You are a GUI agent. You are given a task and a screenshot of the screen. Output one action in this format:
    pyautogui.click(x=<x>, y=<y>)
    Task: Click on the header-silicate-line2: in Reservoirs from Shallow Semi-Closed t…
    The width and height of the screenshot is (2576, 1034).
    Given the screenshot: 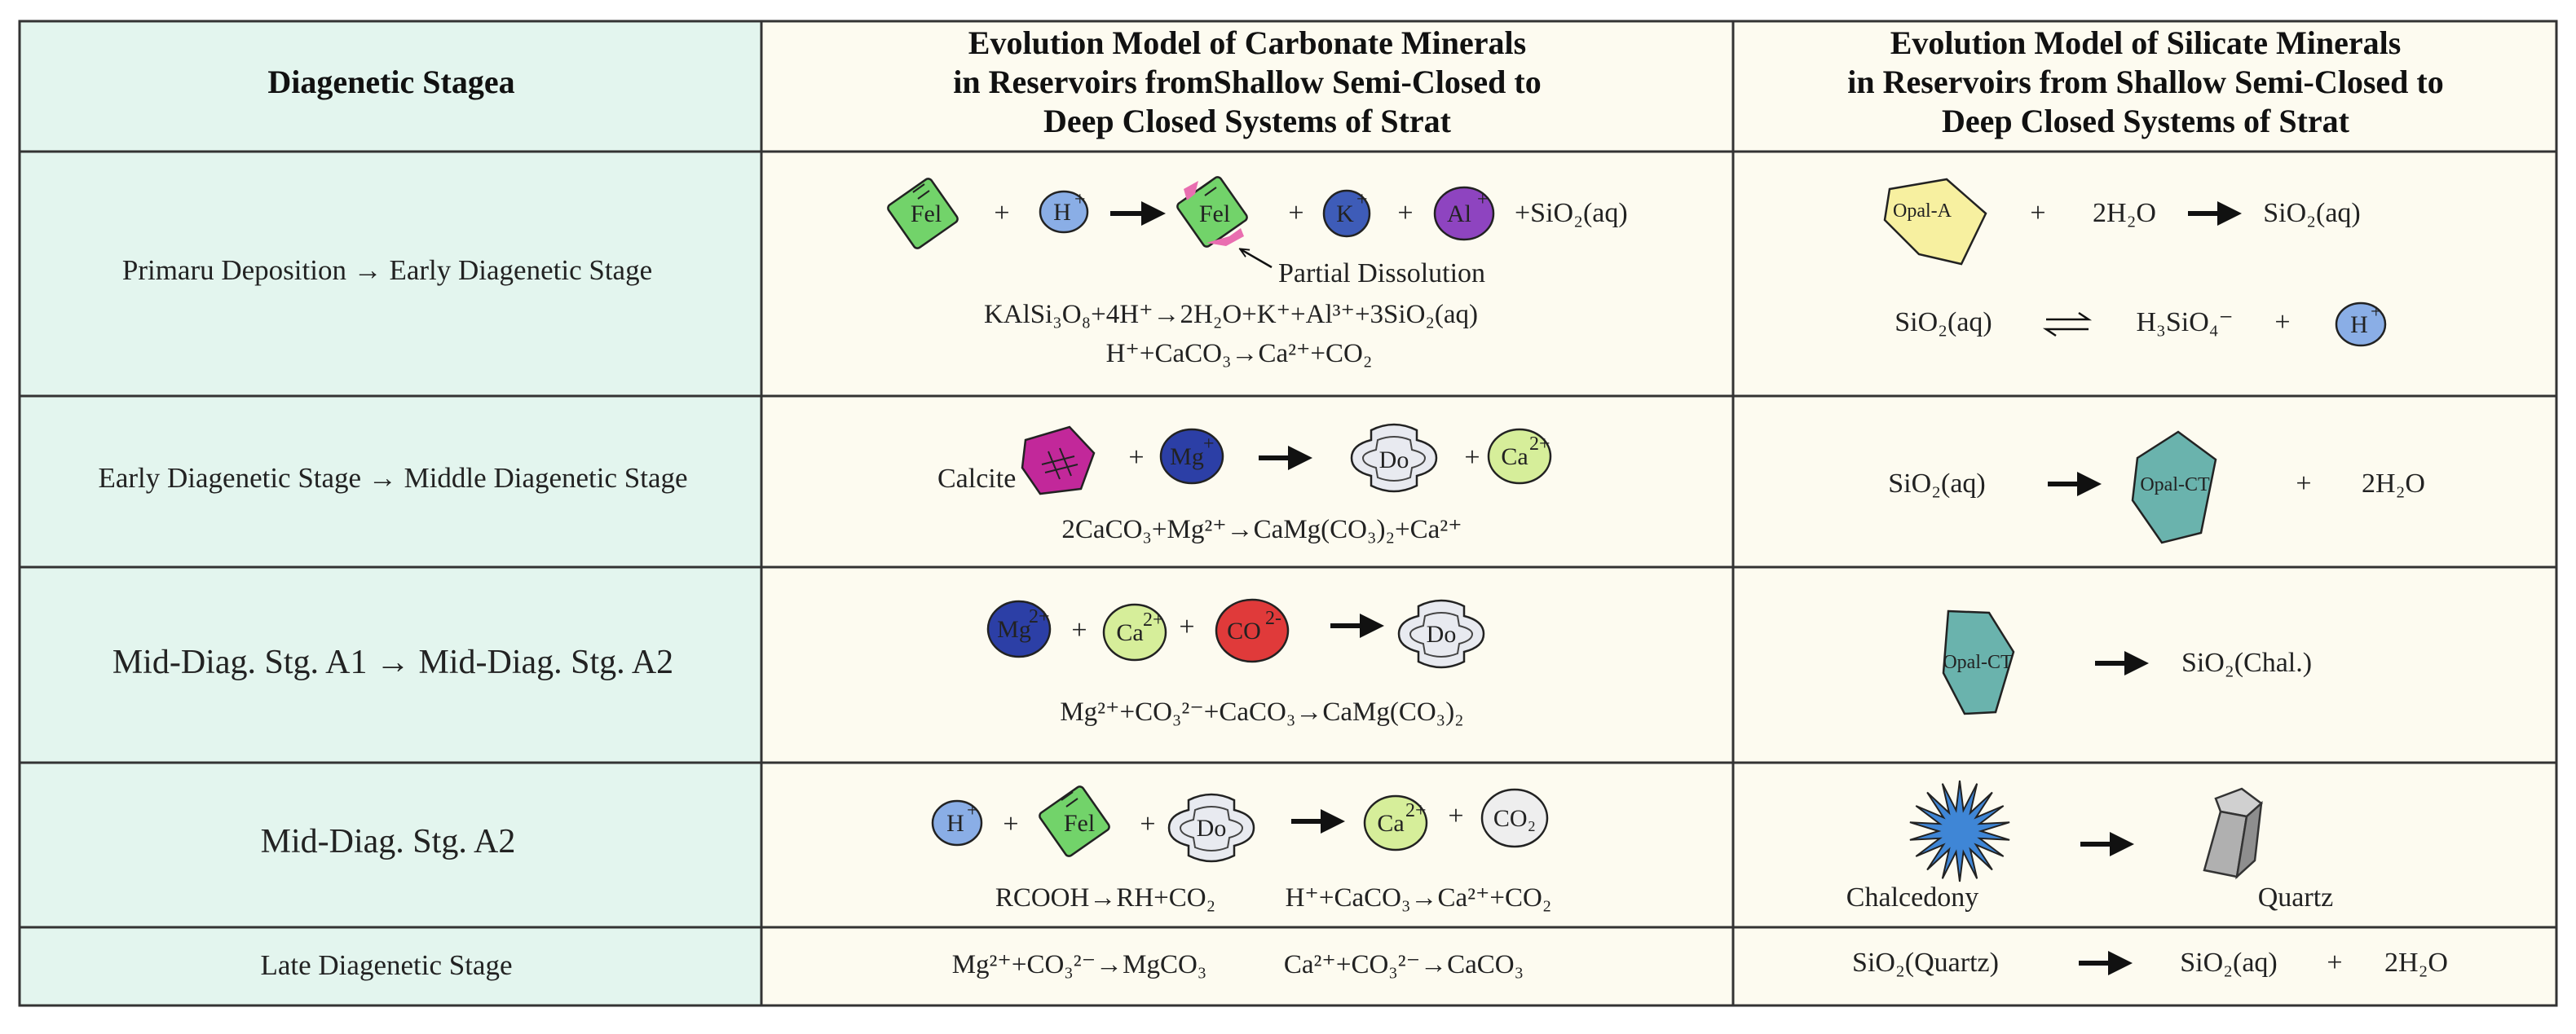 What is the action you would take?
    pyautogui.click(x=2145, y=82)
    